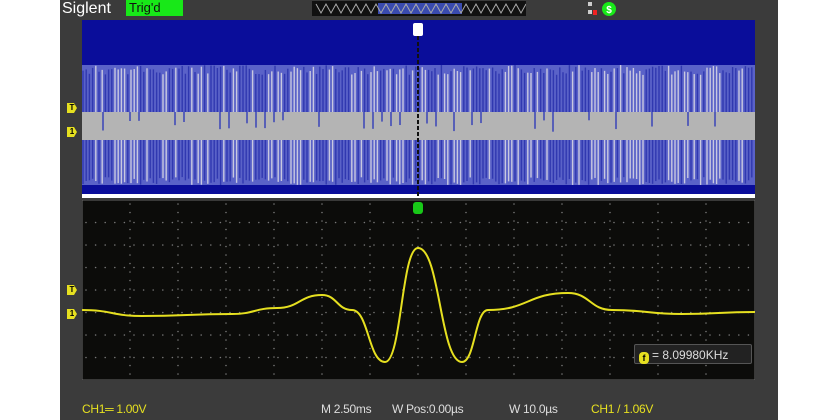 The height and width of the screenshot is (420, 840). Describe the element at coordinates (114, 409) in the screenshot. I see `ch1-scale: CH1═ 1.00V` at that location.